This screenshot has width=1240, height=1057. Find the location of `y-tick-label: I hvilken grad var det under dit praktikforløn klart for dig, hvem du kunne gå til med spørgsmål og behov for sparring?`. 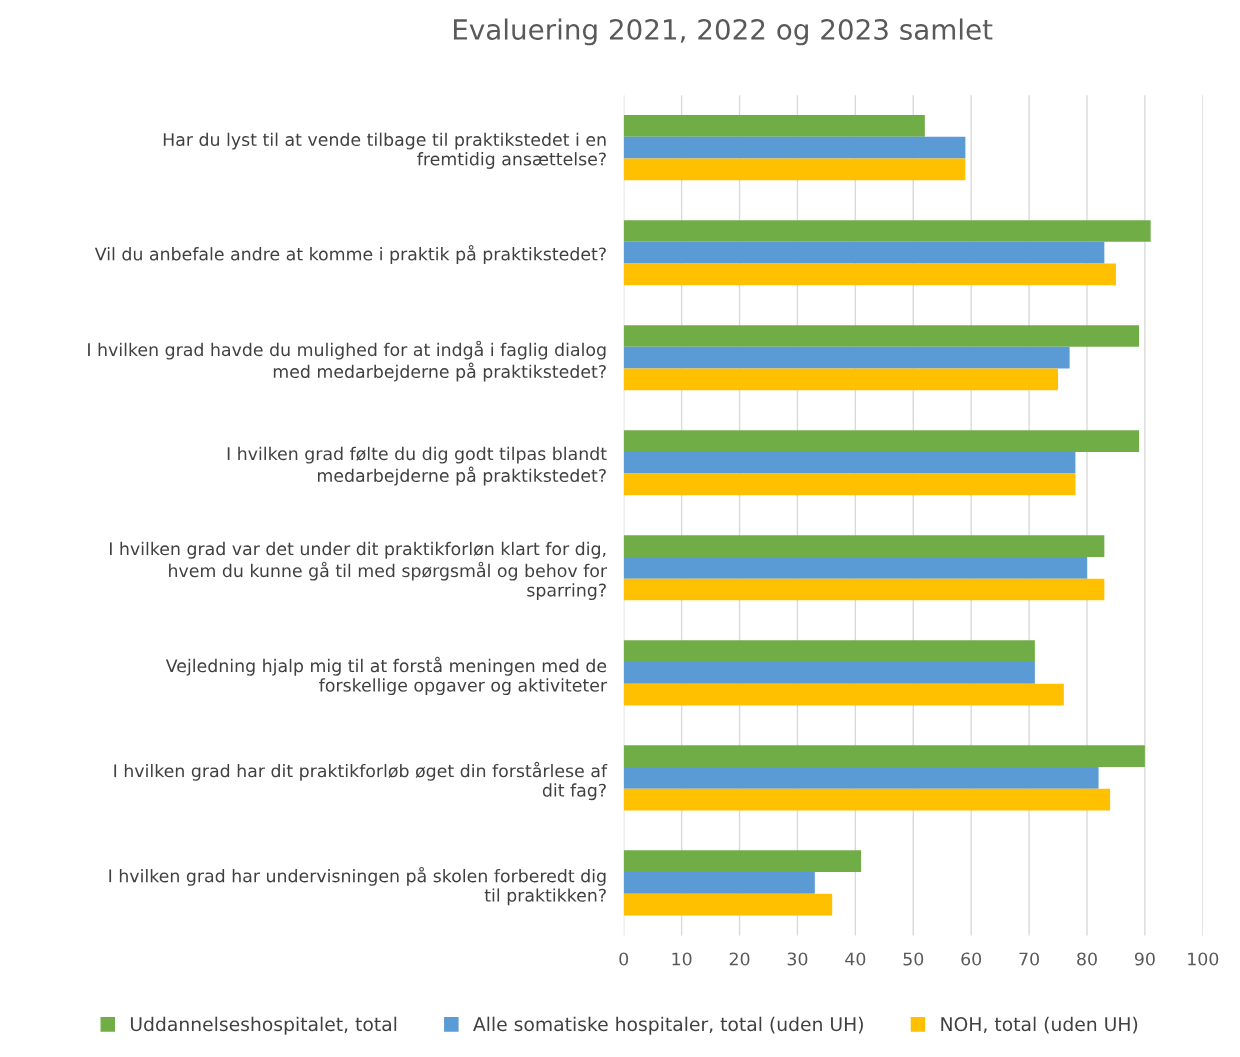

y-tick-label: I hvilken grad var det under dit praktikforløn klart for dig, hvem du kunne gå til med spørgsmål og behov for sparring? is located at coordinates (358, 570).